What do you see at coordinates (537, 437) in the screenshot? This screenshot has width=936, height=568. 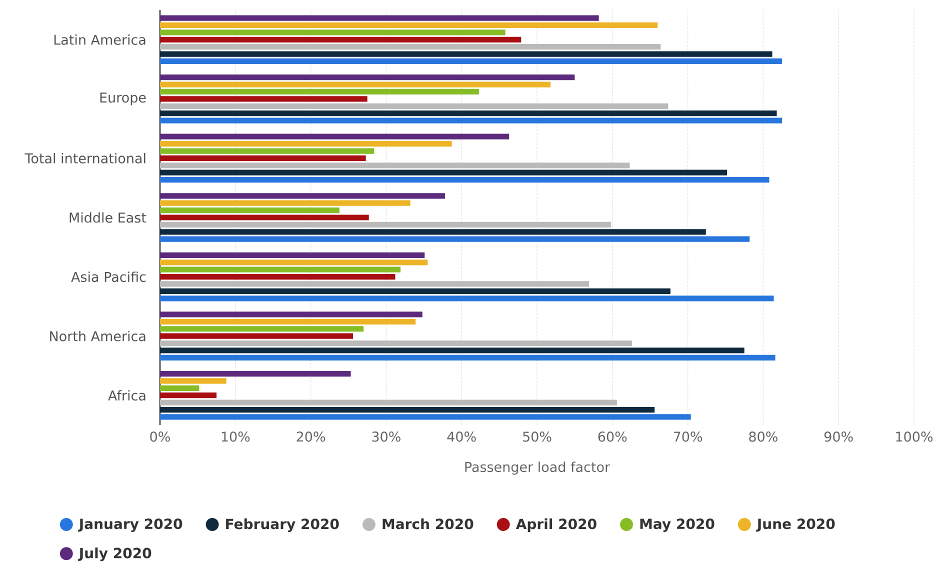 I see `x-tick-label: 50%` at bounding box center [537, 437].